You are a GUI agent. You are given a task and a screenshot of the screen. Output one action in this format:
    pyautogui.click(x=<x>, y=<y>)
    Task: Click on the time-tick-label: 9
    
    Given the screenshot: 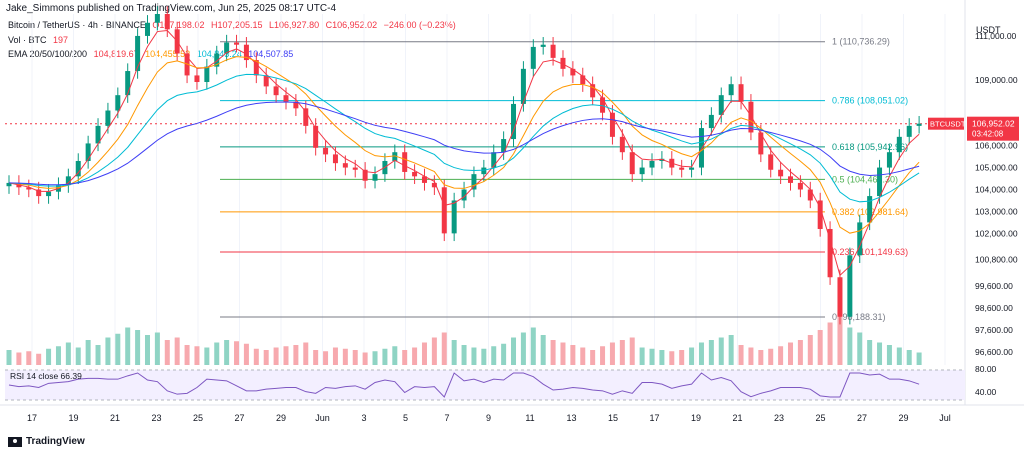 What is the action you would take?
    pyautogui.click(x=488, y=418)
    